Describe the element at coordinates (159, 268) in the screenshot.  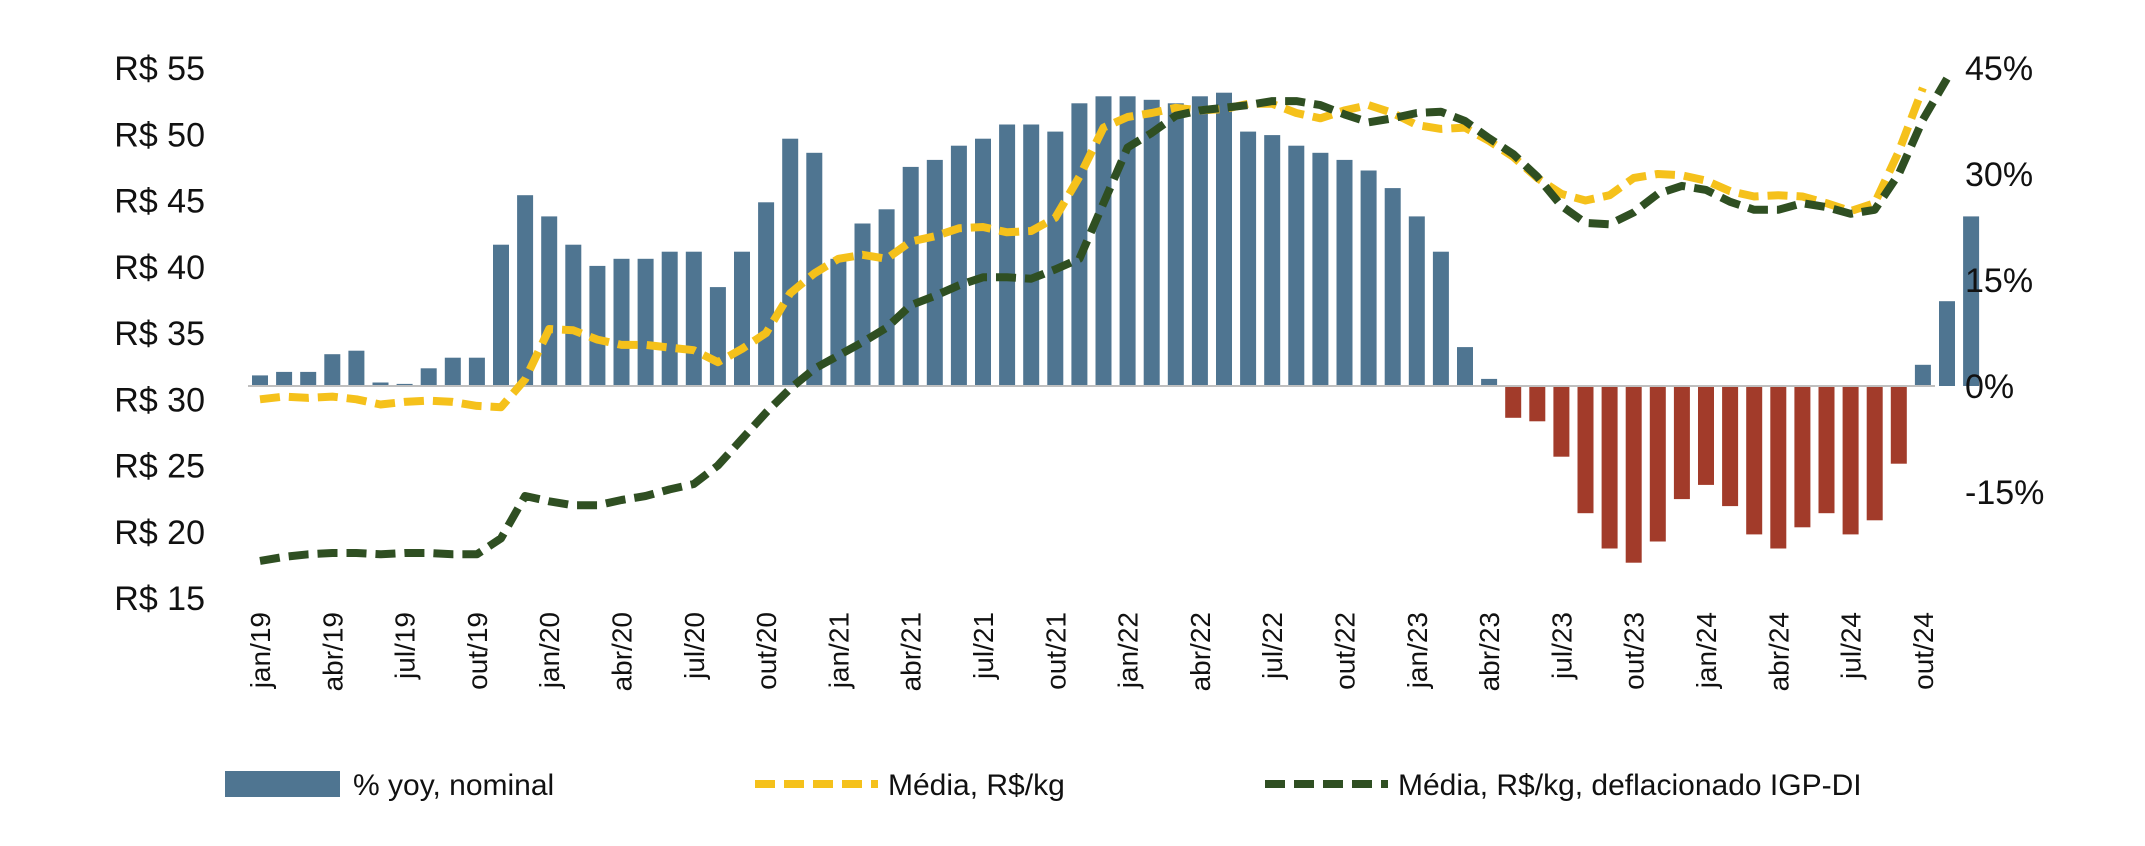
I see `left-tick-label: R$ 40` at that location.